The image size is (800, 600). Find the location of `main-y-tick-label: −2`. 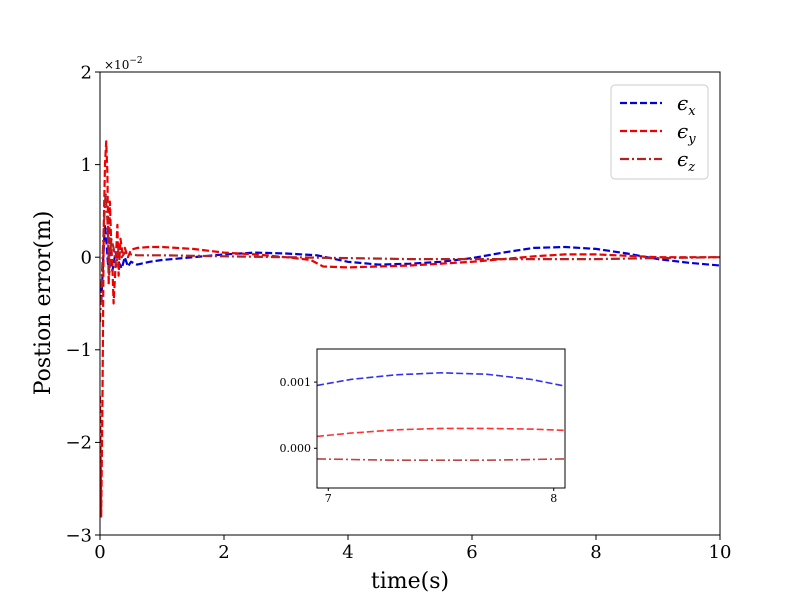

main-y-tick-label: −2 is located at coordinates (78, 443).